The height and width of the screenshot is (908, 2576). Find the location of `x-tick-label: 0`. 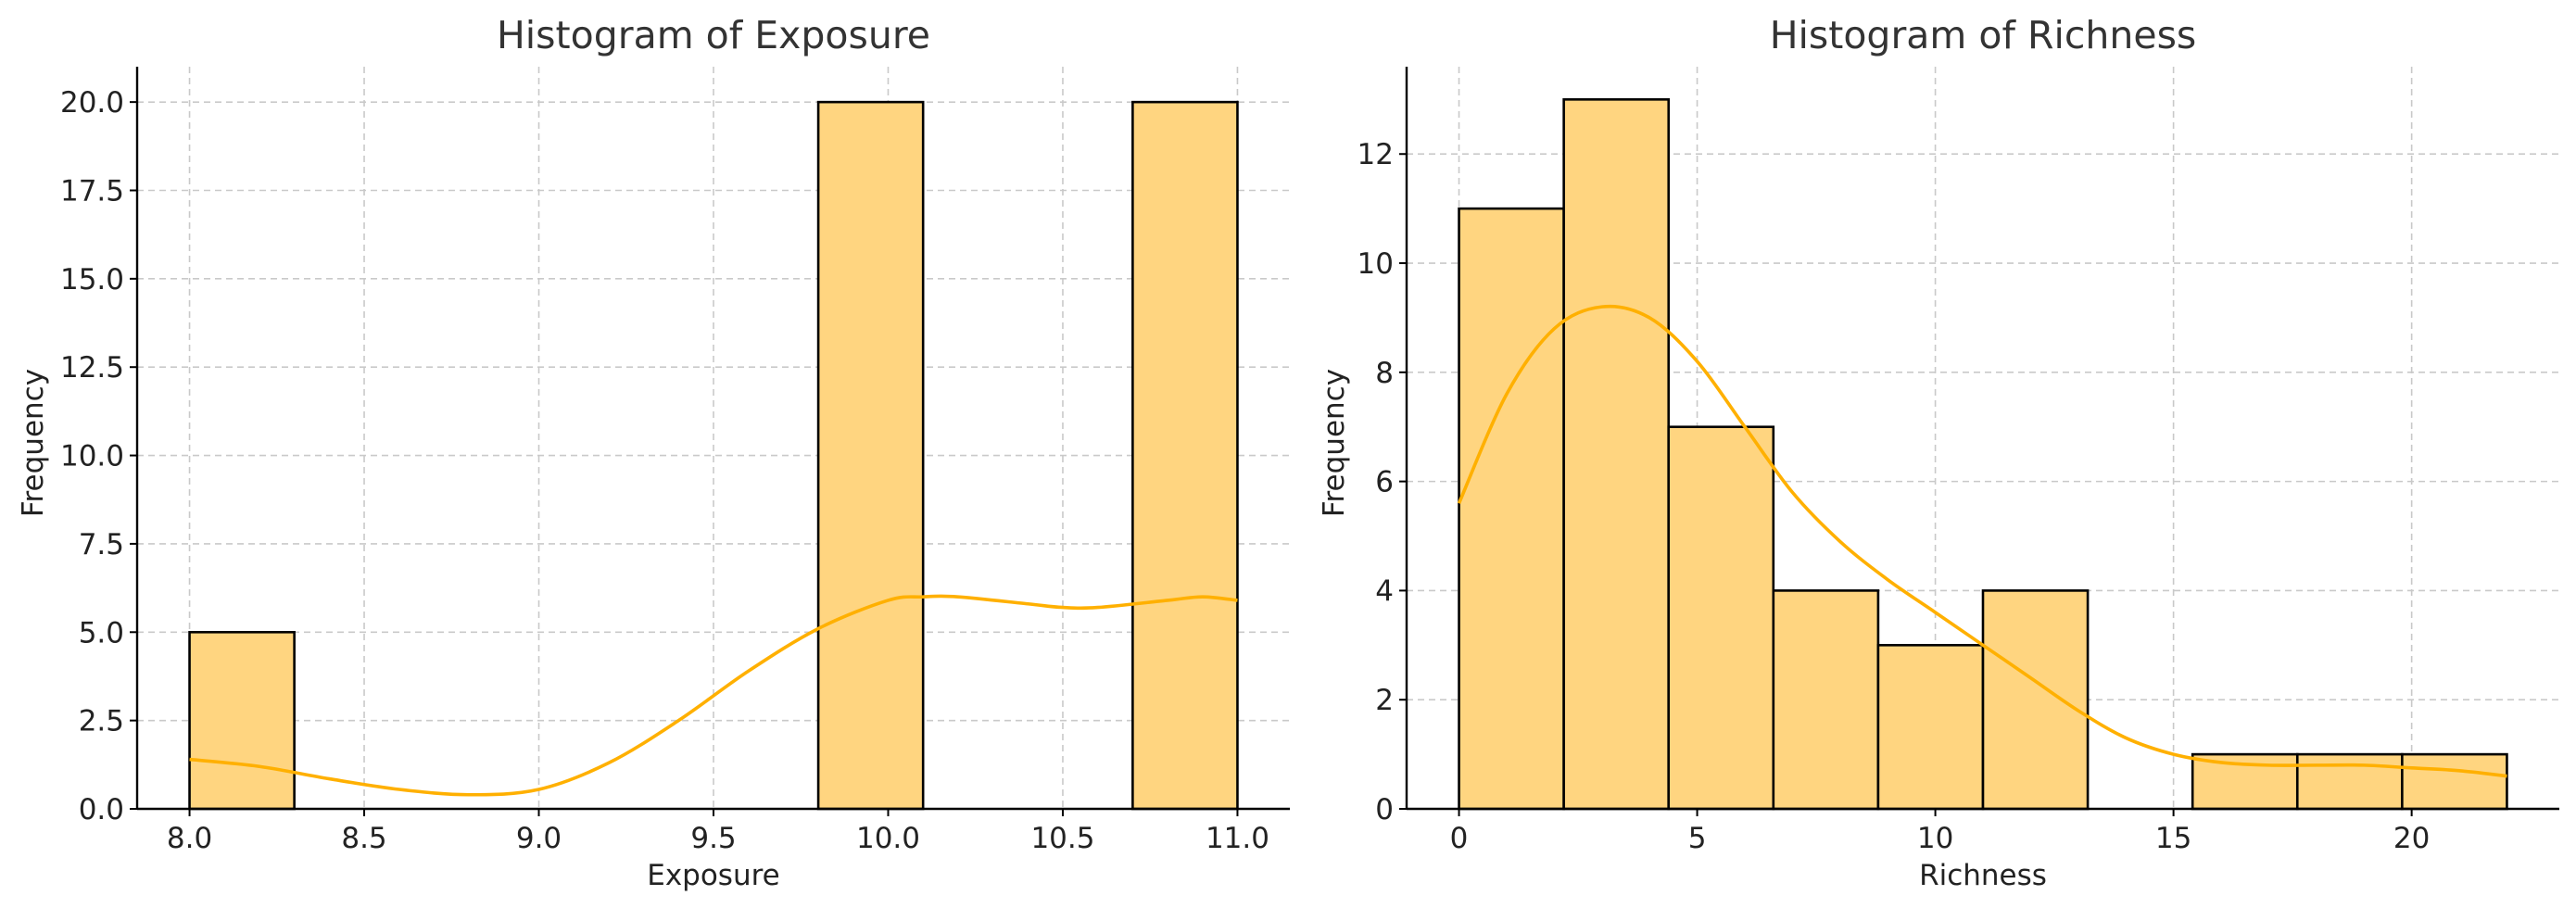

x-tick-label: 0 is located at coordinates (1459, 838).